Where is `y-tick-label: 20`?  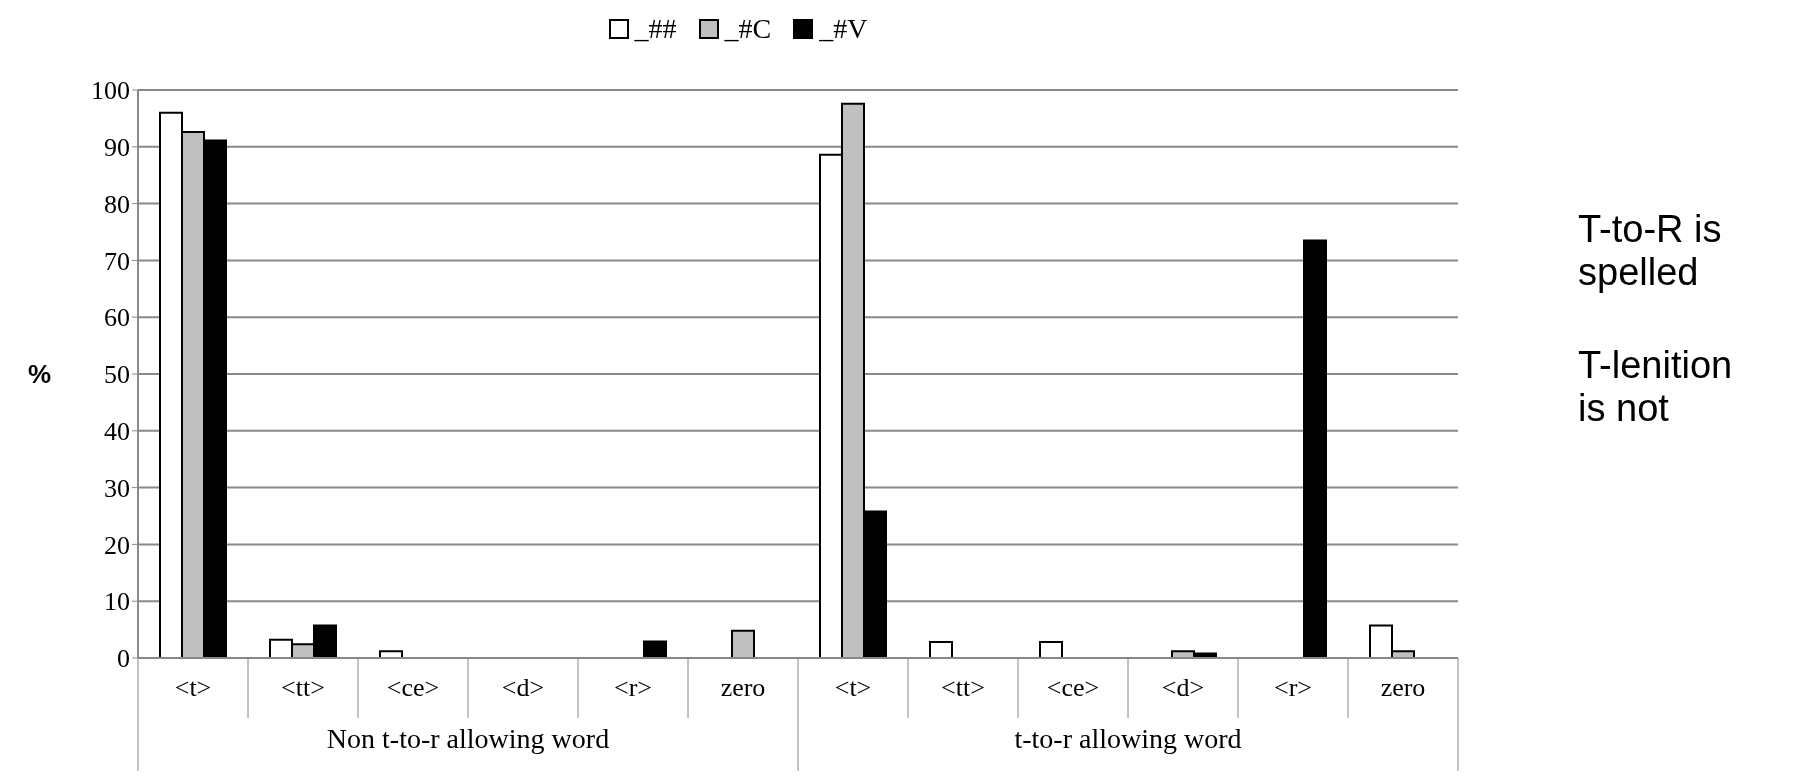 y-tick-label: 20 is located at coordinates (117, 545).